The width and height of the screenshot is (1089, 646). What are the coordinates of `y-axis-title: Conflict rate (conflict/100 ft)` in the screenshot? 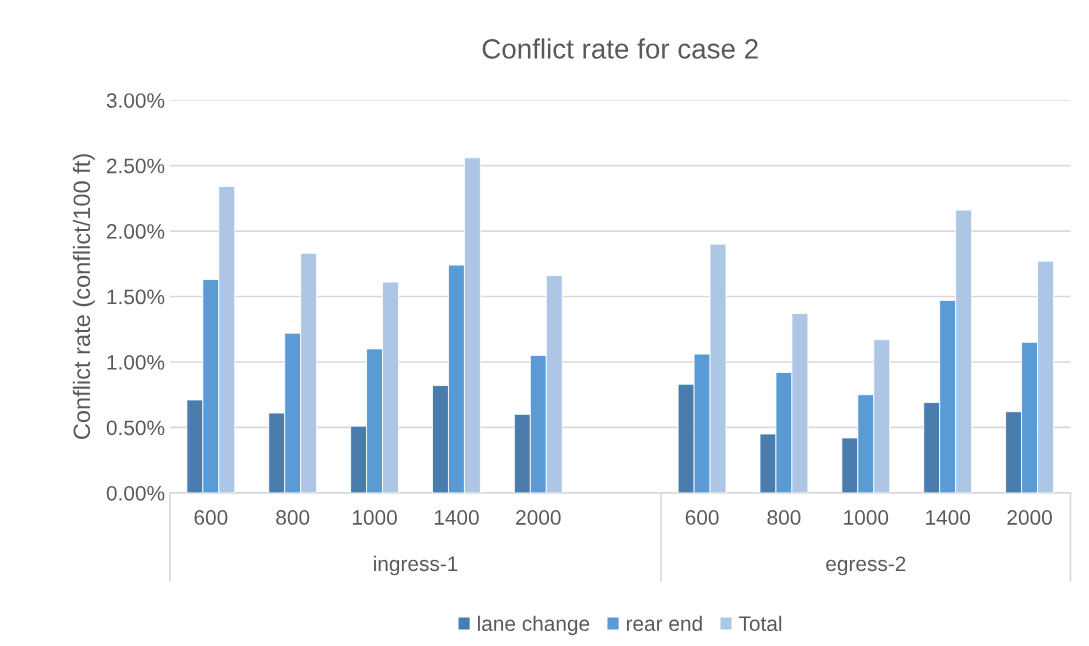 It's located at (83, 296).